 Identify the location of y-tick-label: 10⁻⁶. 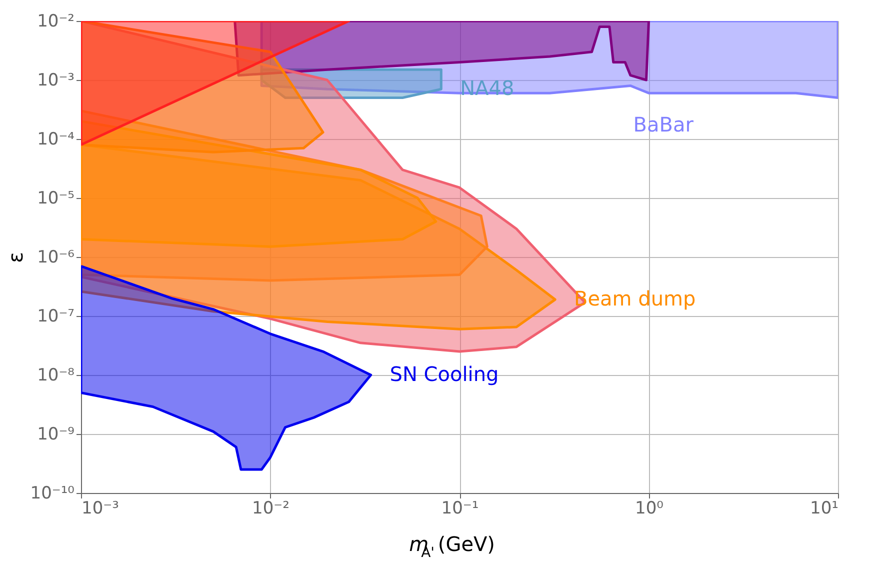
(56, 258).